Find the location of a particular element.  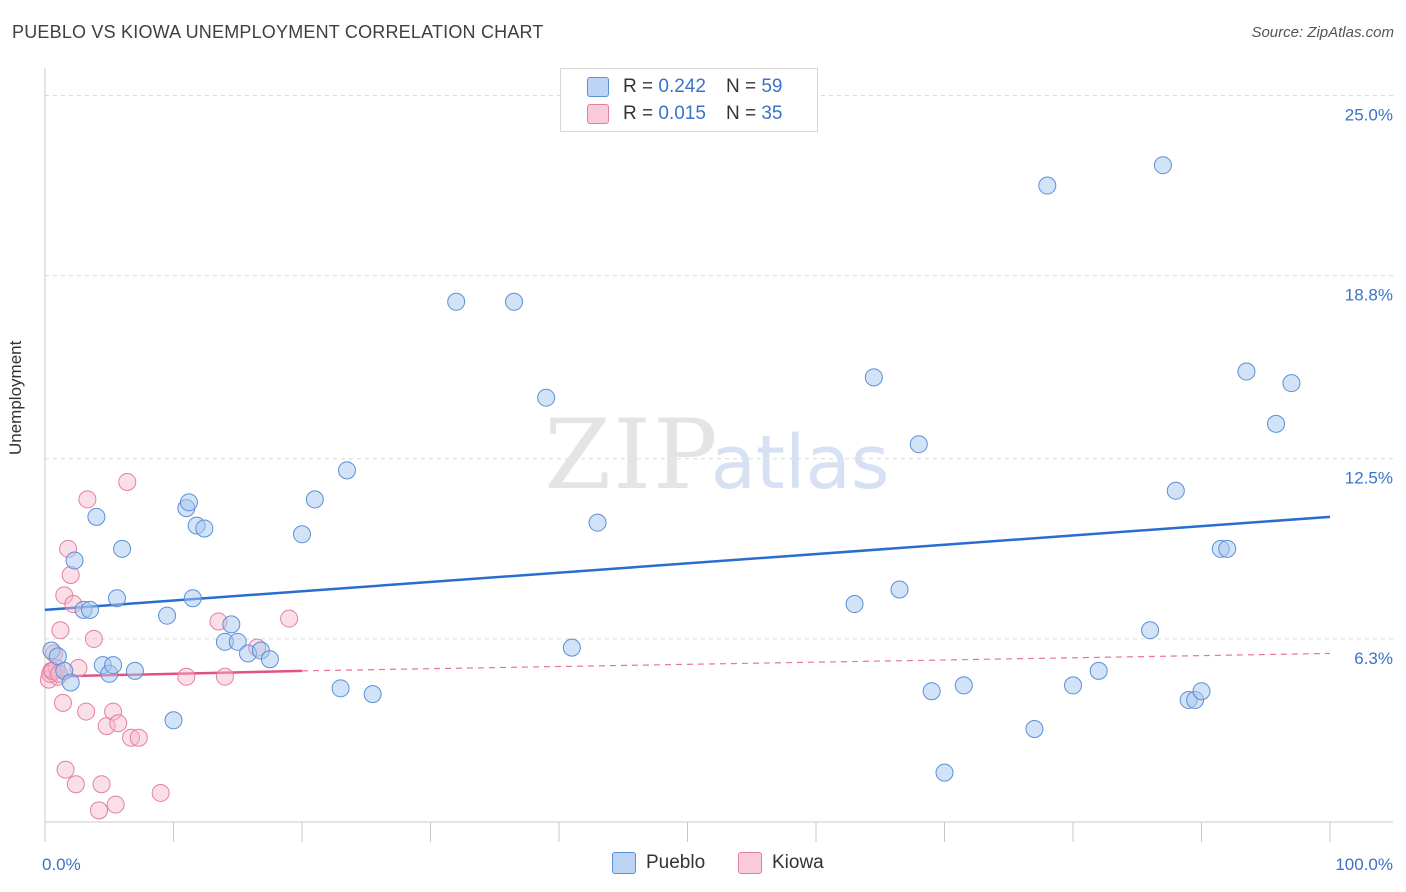

legend-r-value: 0.242 is located at coordinates (682, 86).